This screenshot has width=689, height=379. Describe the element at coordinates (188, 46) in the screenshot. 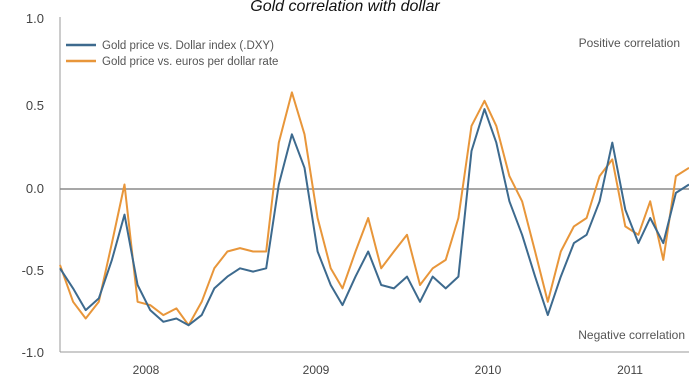

I see `legend-label-dxy: Gold price vs. Dollar index (.DXY)` at that location.